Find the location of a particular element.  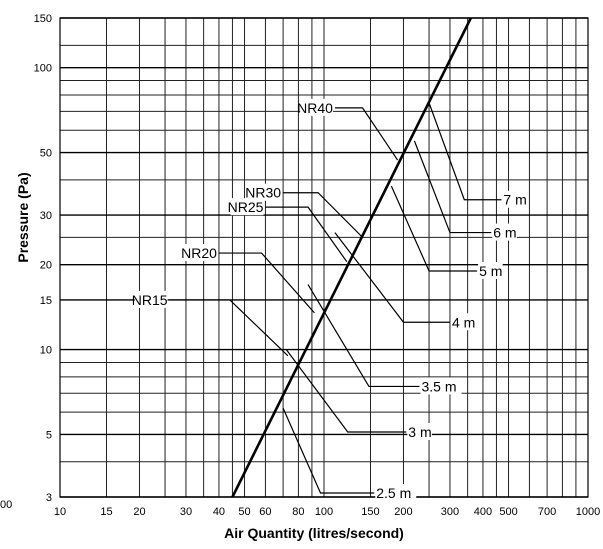

y-tick-label: 3 is located at coordinates (49, 498).